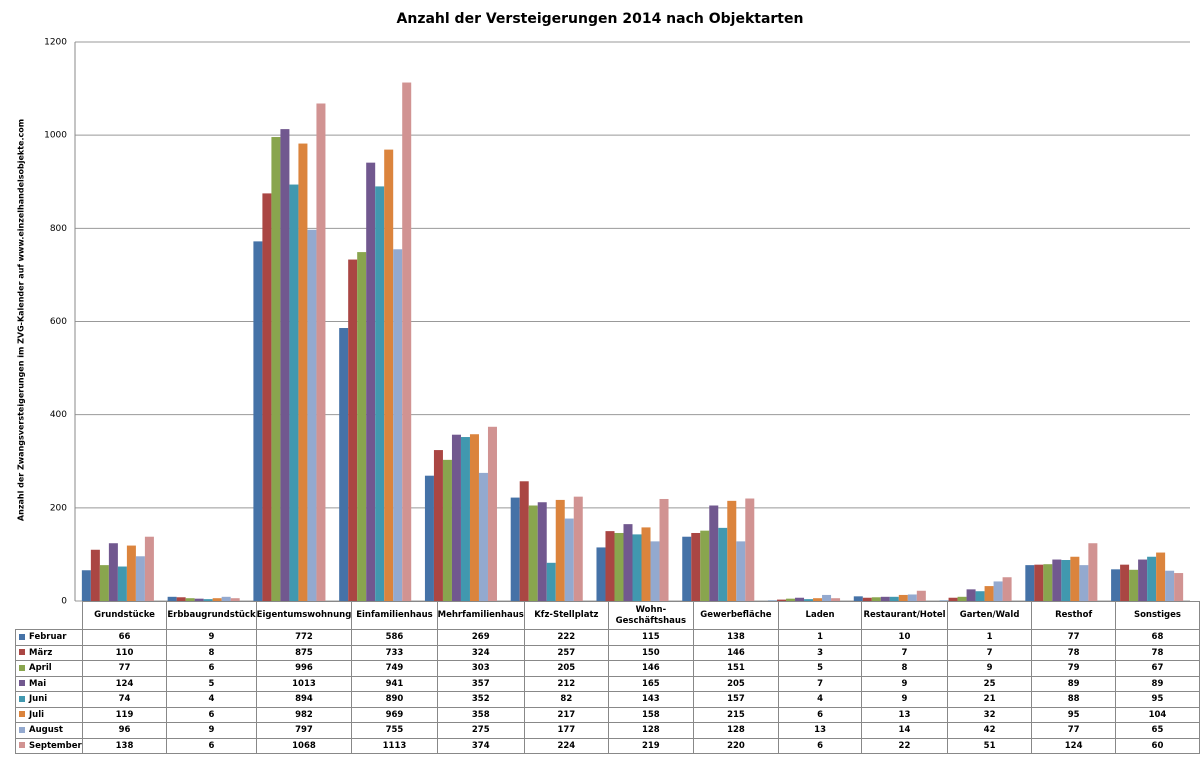 This screenshot has width=1200, height=757. Describe the element at coordinates (736, 668) in the screenshot. I see `table-value: 151` at that location.